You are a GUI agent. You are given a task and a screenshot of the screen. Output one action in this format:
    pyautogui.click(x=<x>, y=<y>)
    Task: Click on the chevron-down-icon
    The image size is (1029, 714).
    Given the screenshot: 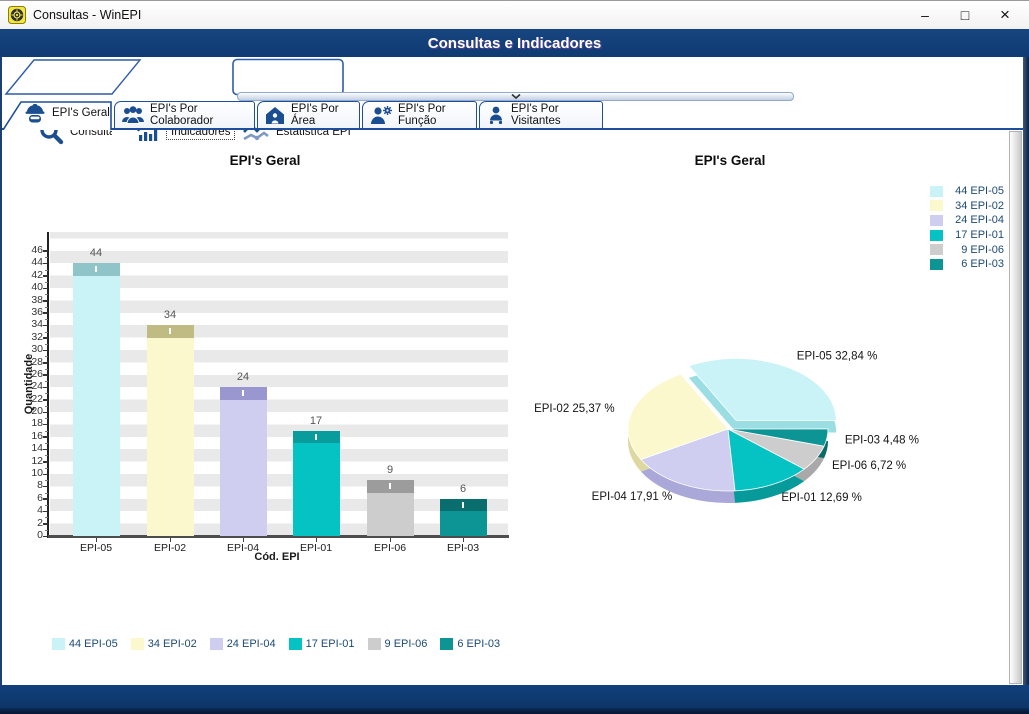 What is the action you would take?
    pyautogui.click(x=515, y=96)
    